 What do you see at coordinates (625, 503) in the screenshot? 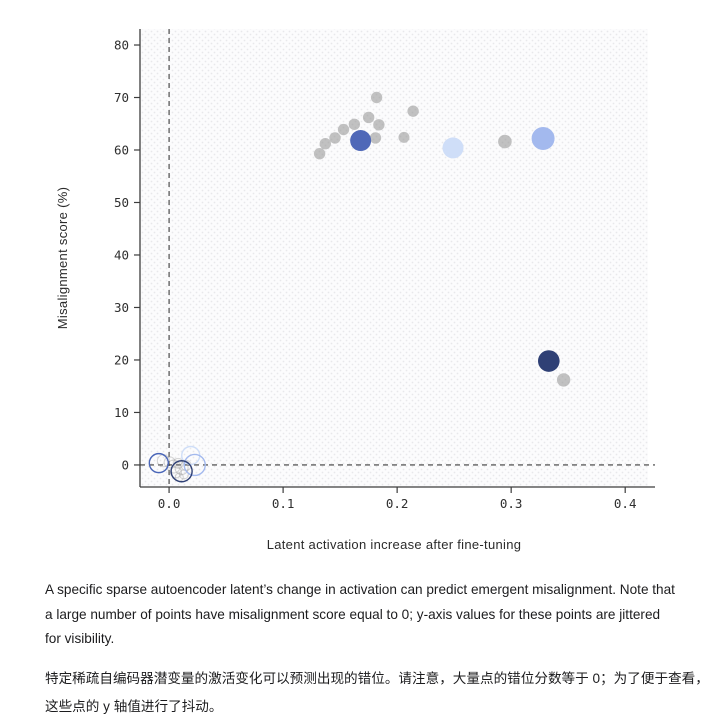
I see `x-tick-label: 0.4` at bounding box center [625, 503].